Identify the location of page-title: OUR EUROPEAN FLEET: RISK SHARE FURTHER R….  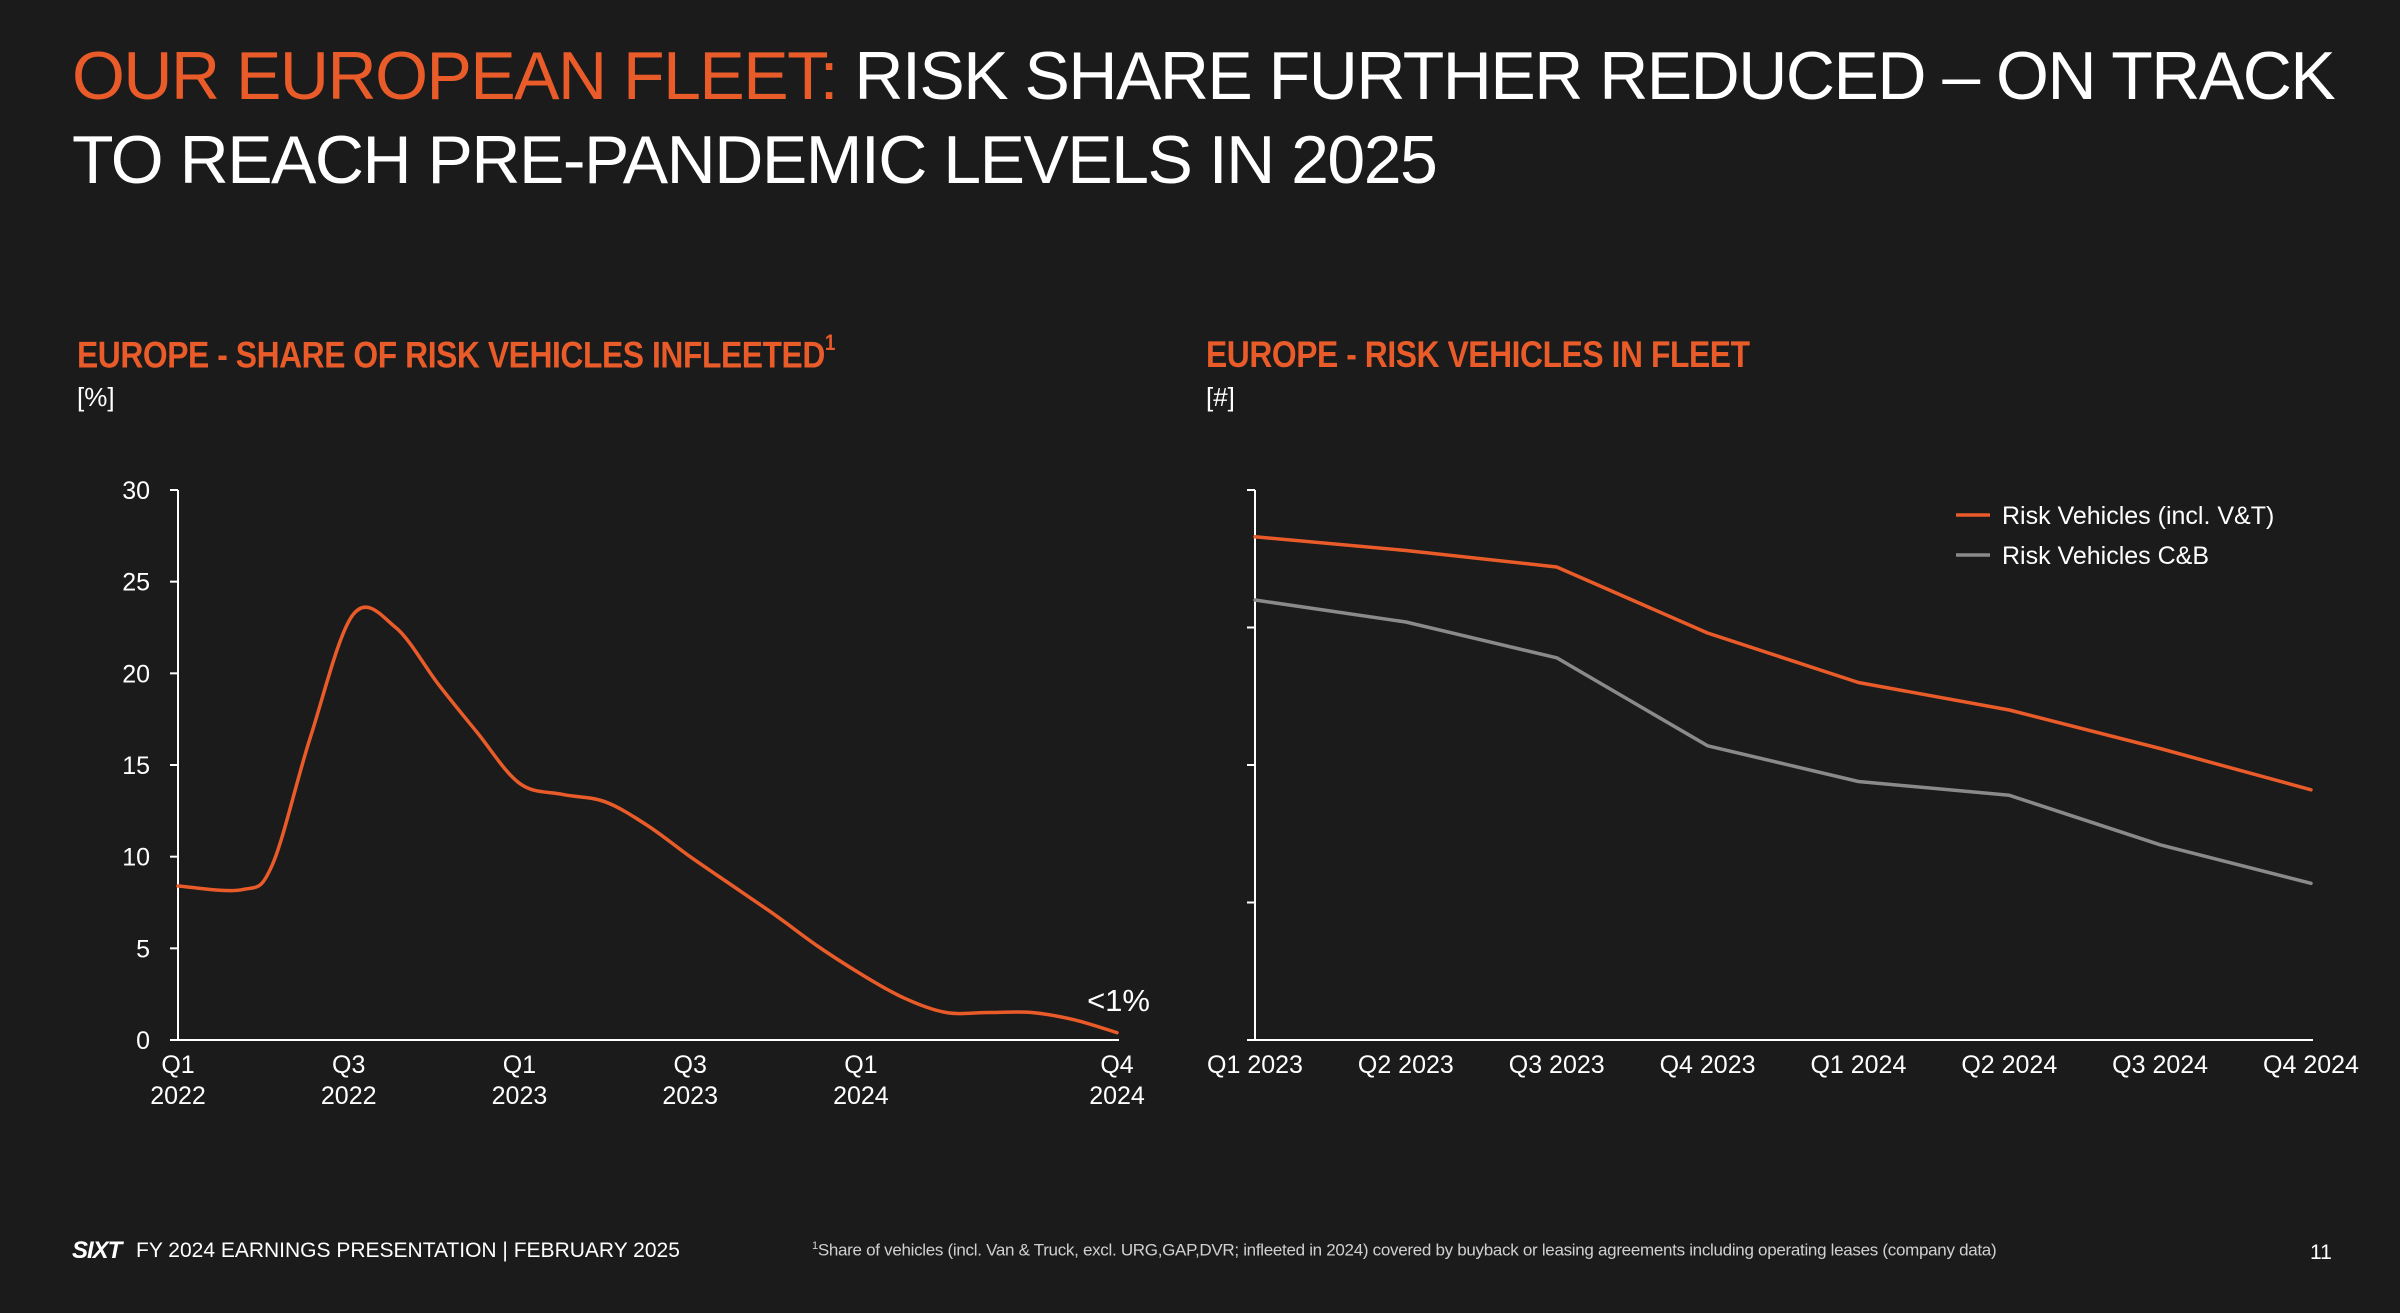
(1212, 118).